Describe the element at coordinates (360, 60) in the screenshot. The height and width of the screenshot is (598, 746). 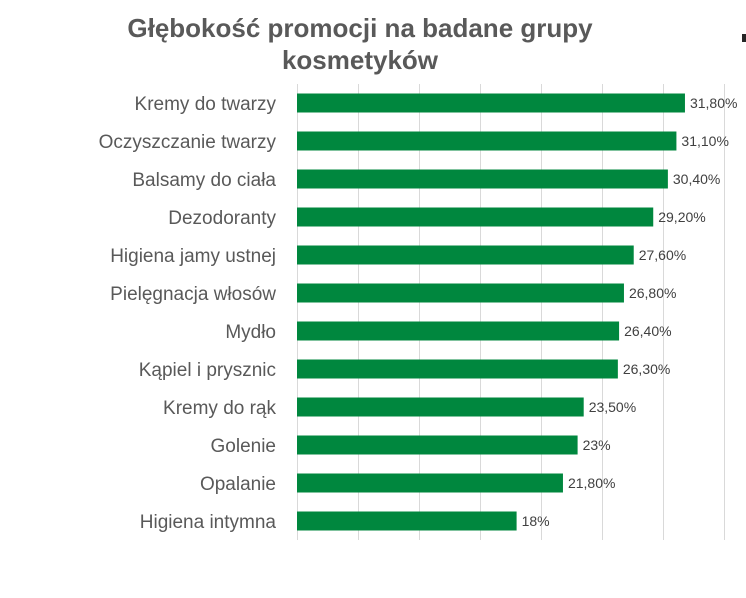
I see `chart-title-line-2: kosmetyków` at that location.